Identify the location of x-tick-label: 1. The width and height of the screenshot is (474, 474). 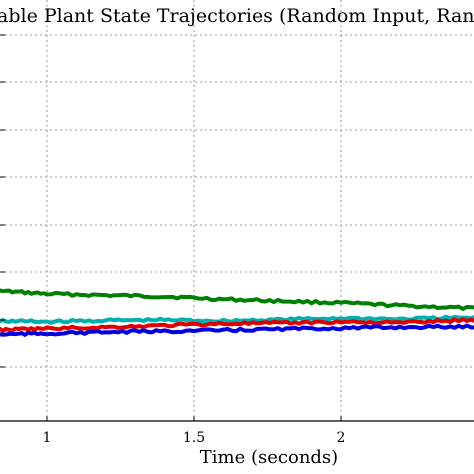
(47, 438).